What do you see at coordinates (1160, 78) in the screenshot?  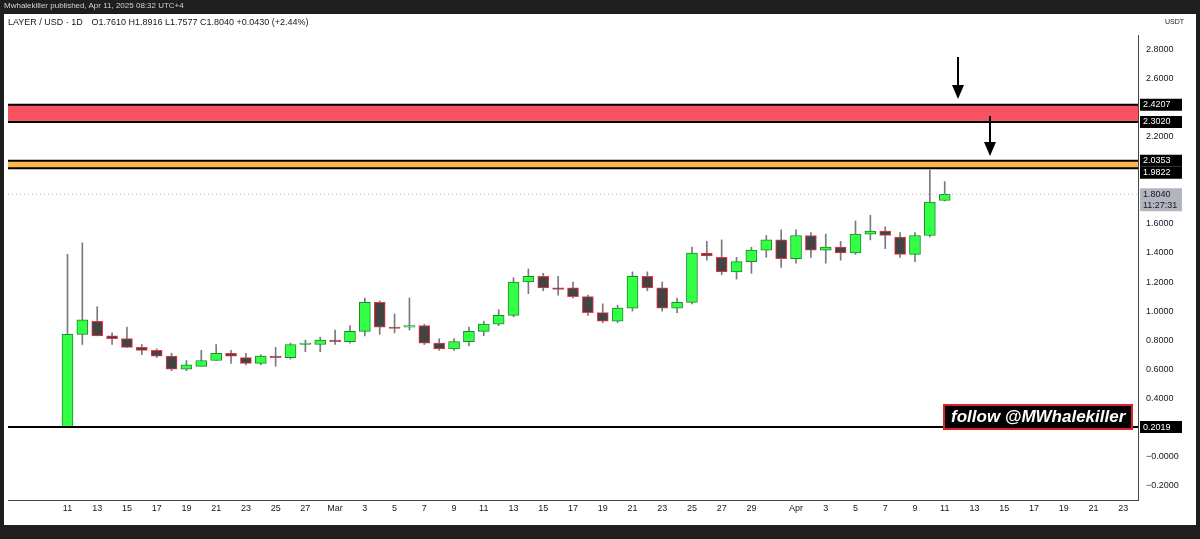 I see `y-tick-label: 2.6000` at bounding box center [1160, 78].